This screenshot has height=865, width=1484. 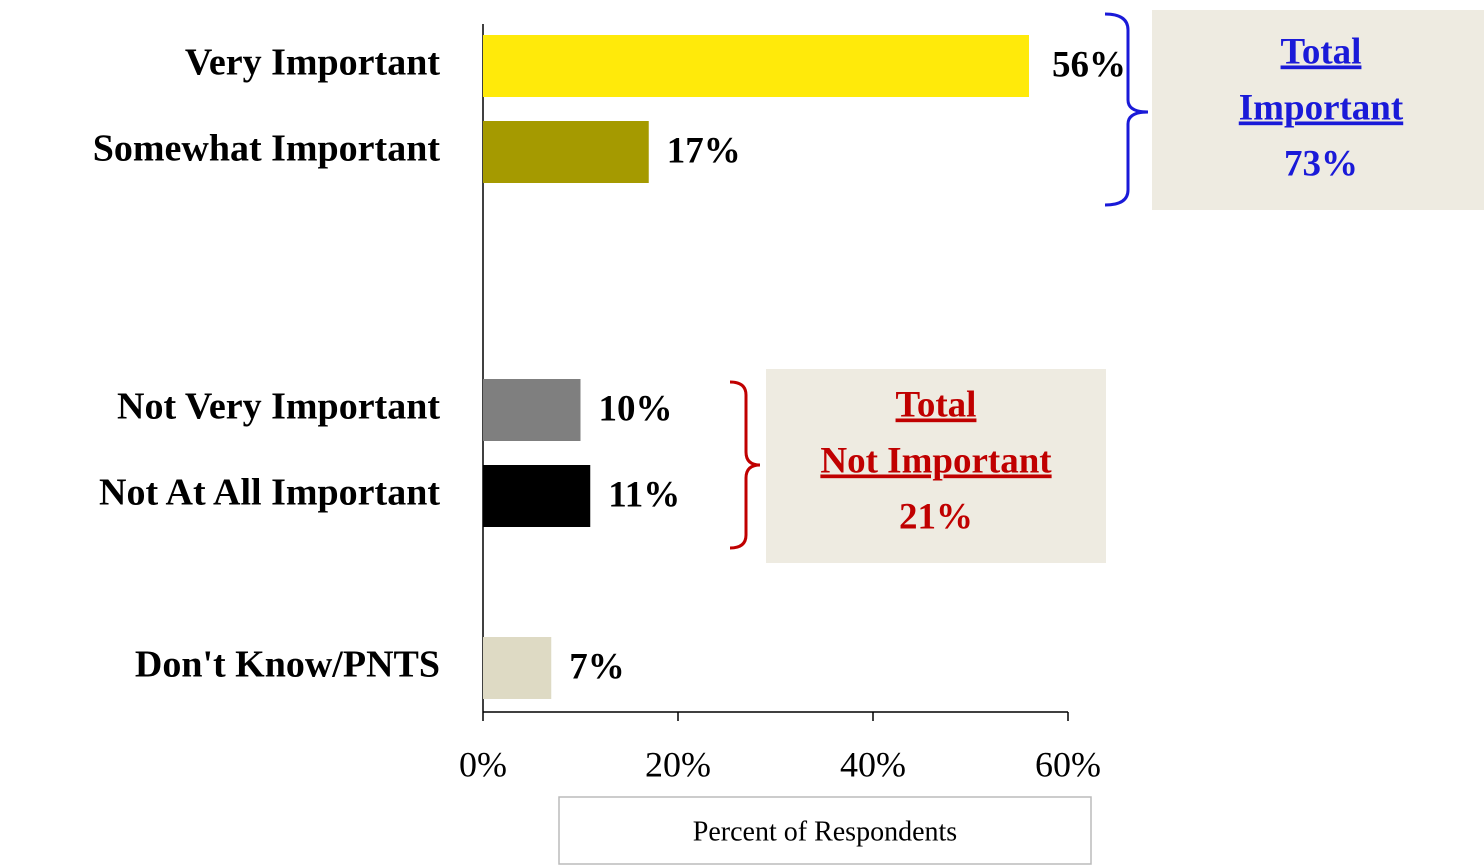 I want to click on x-tick-label: 60%, so click(x=1068, y=764).